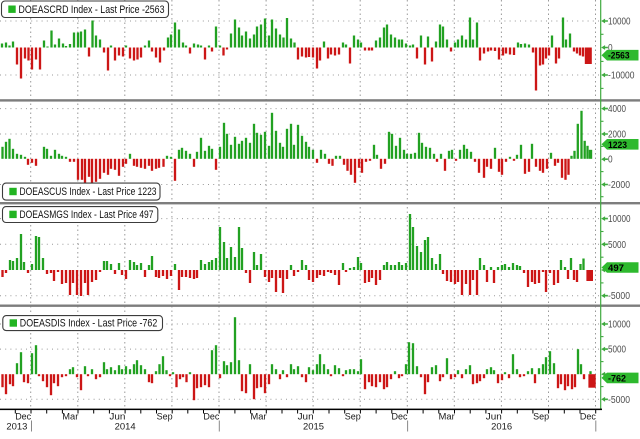 This screenshot has width=640, height=439. Describe the element at coordinates (87, 215) in the screenshot. I see `svg-text:DOEASMGS Index - Last Price 49: DOEASMGS Index - Last Price 497` at that location.